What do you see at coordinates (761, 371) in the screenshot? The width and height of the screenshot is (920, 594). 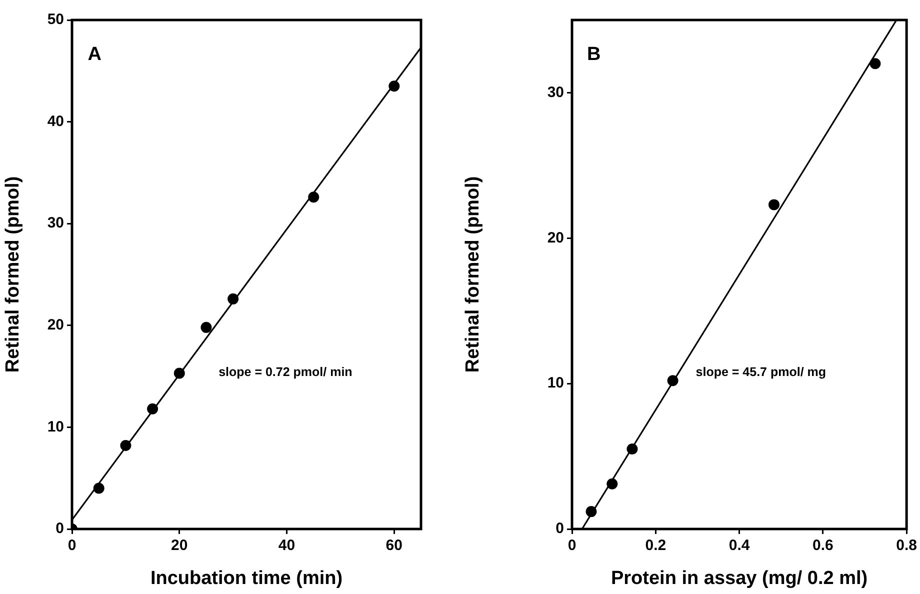 I see `annotation: slope = 45.7 pmol/ mg` at bounding box center [761, 371].